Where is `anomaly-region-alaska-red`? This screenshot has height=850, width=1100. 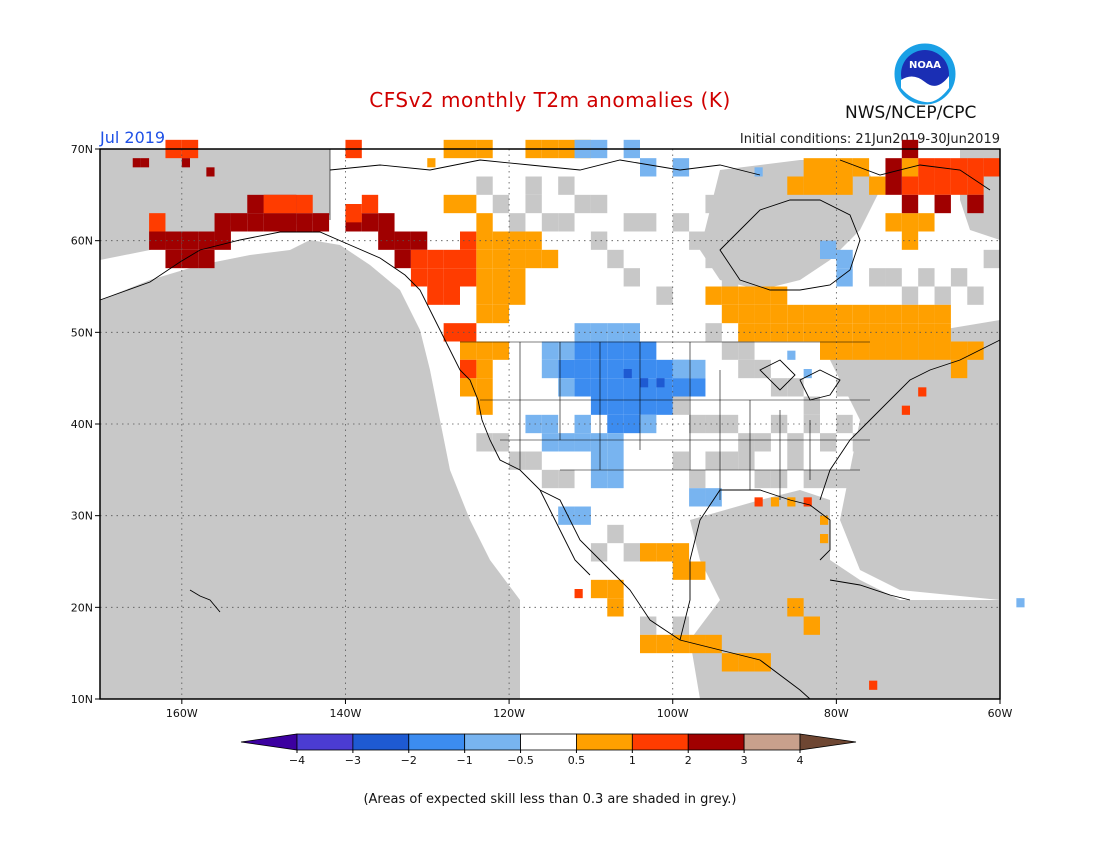
anomaly-region-alaska-red is located at coordinates (264, 213).